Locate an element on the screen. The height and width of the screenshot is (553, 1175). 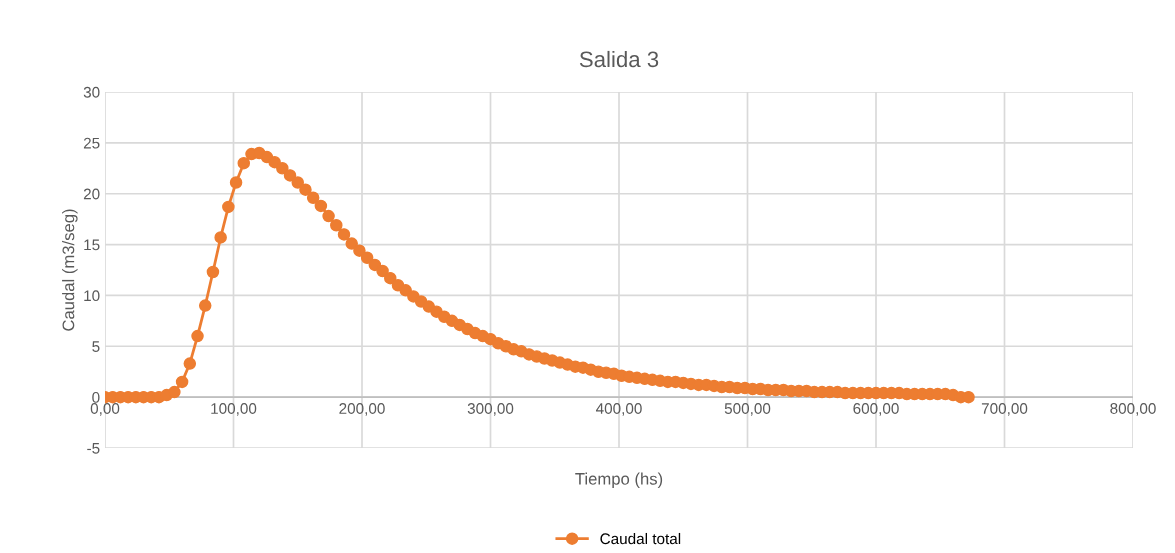
y-tick-label: 5 is located at coordinates (96, 346).